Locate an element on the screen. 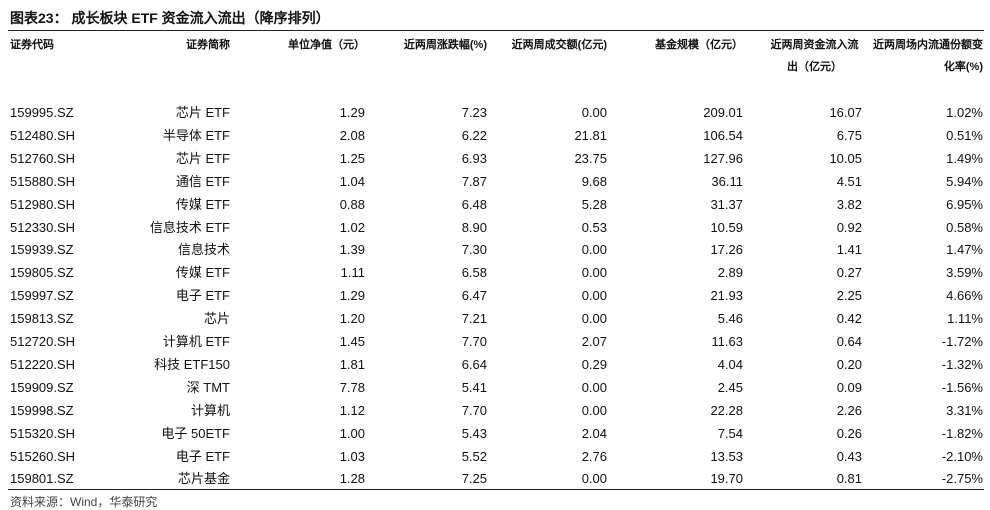  value-cell: 2.89 is located at coordinates (730, 273).